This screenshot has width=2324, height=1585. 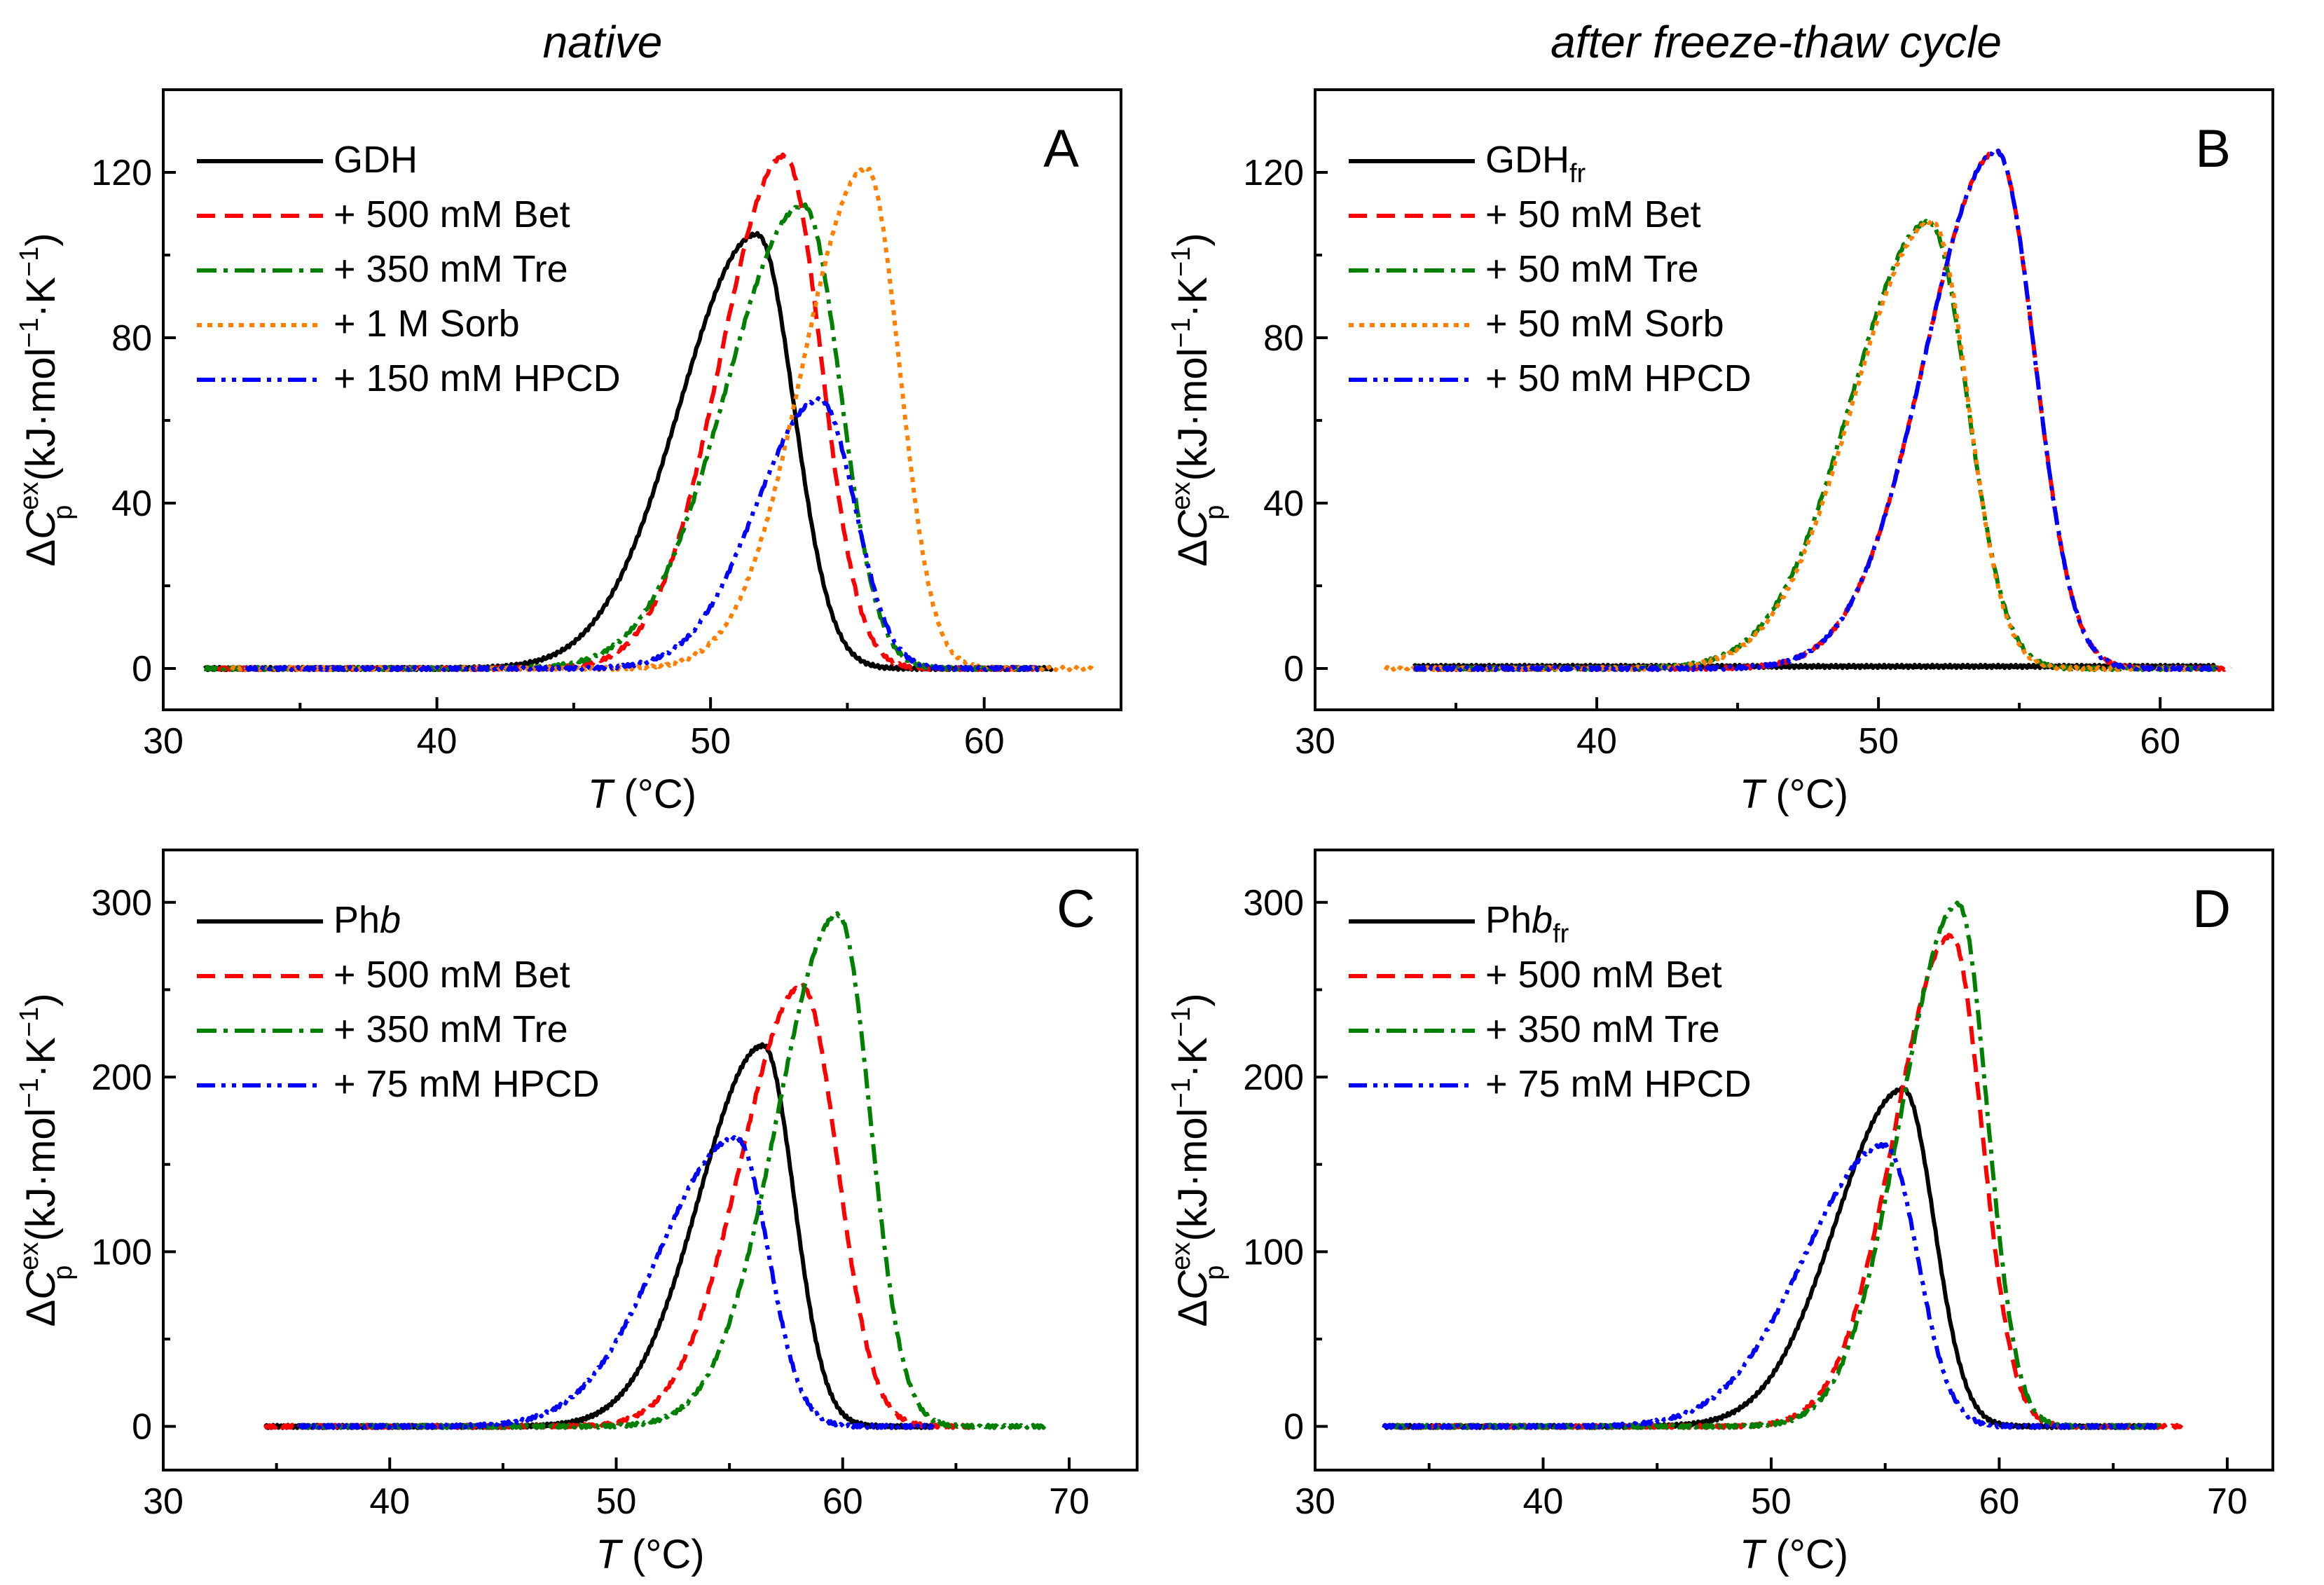 I want to click on panel-letter: B, so click(x=2213, y=149).